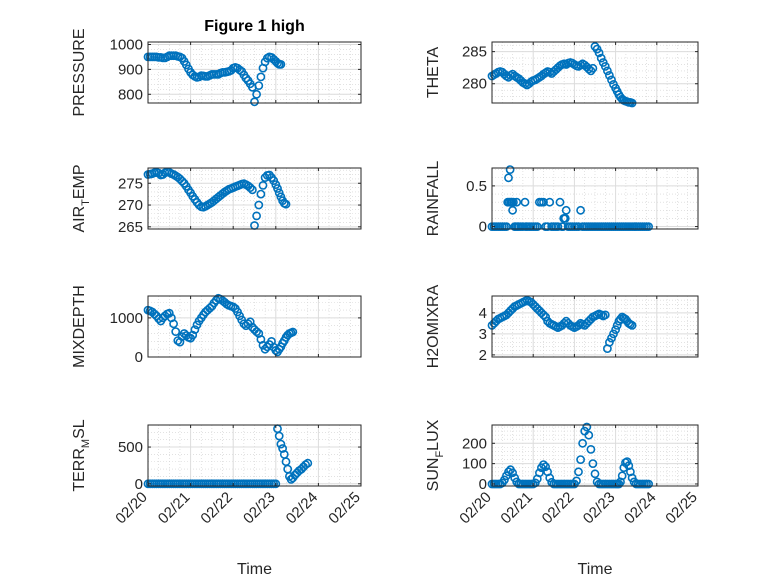 This screenshot has height=583, width=778. Describe the element at coordinates (131, 508) in the screenshot. I see `x-tick-label: 02/20` at that location.